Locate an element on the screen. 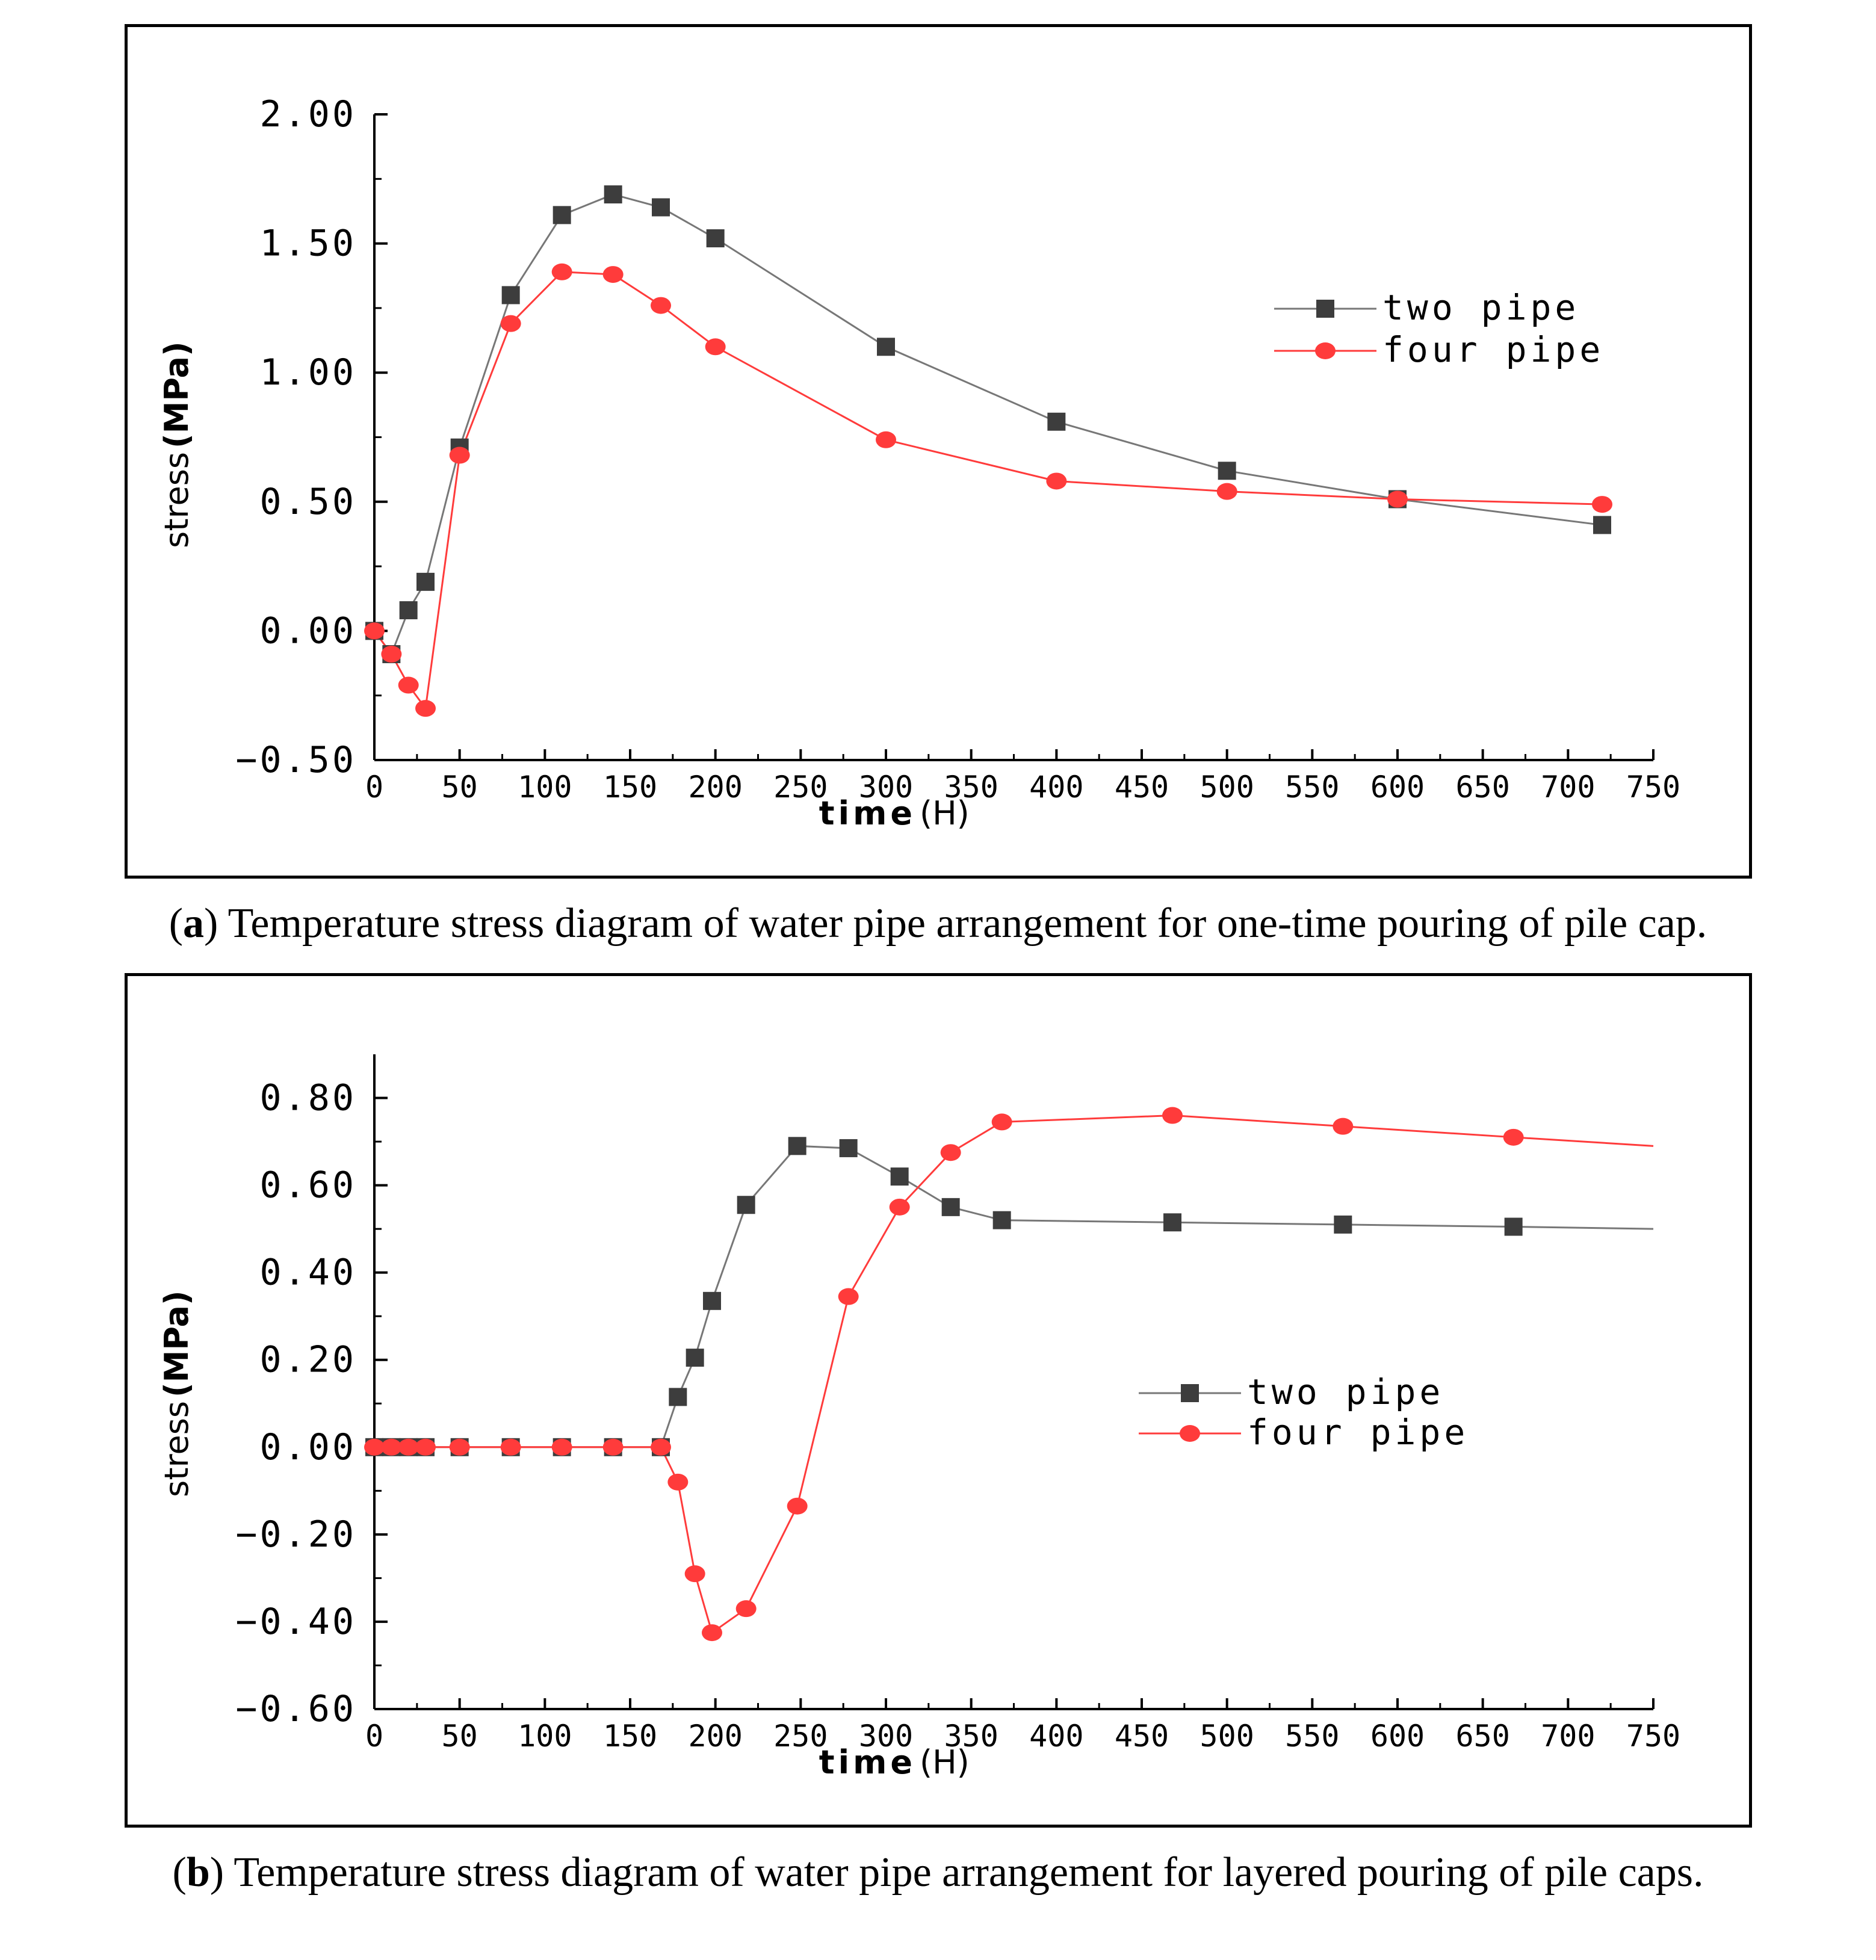 Image resolution: width=1876 pixels, height=1960 pixels. chart-a-xunit: (H) is located at coordinates (945, 813).